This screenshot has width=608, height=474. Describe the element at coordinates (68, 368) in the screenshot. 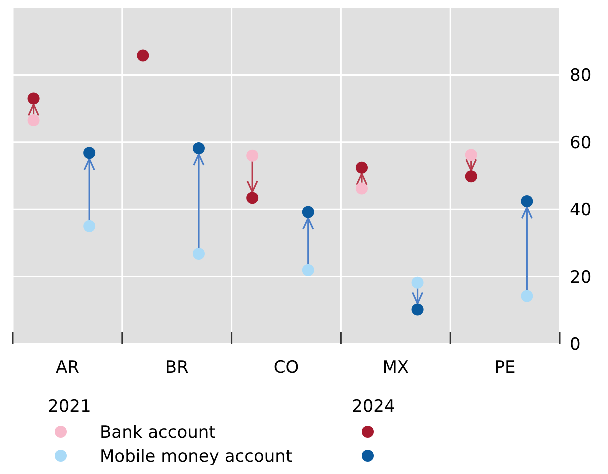

I see `x-tick-label: AR` at that location.